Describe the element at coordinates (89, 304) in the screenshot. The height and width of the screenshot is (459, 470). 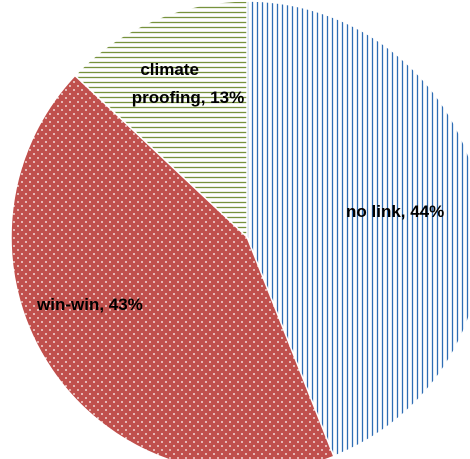
I see `slice-label-win-win: win-win, 43%` at that location.